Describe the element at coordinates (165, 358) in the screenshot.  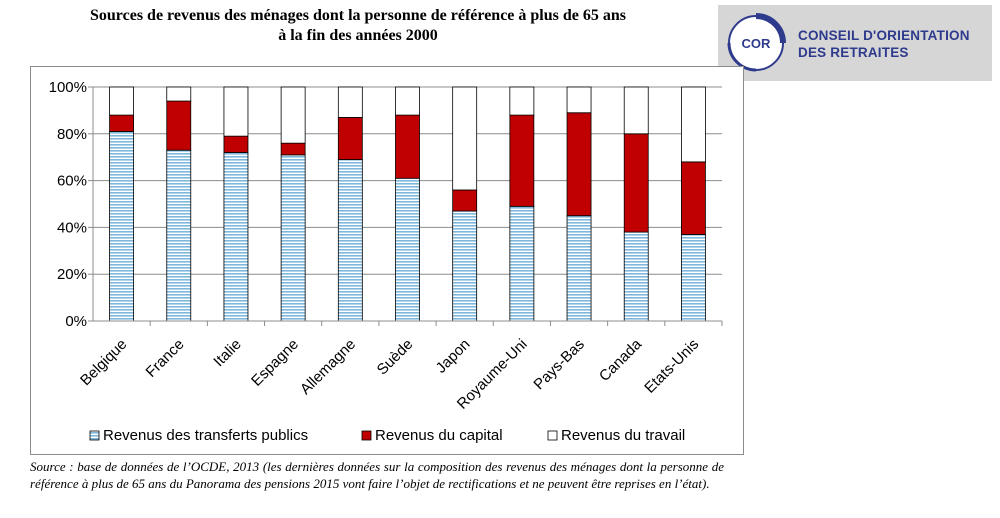
I see `x-category-label: France` at that location.